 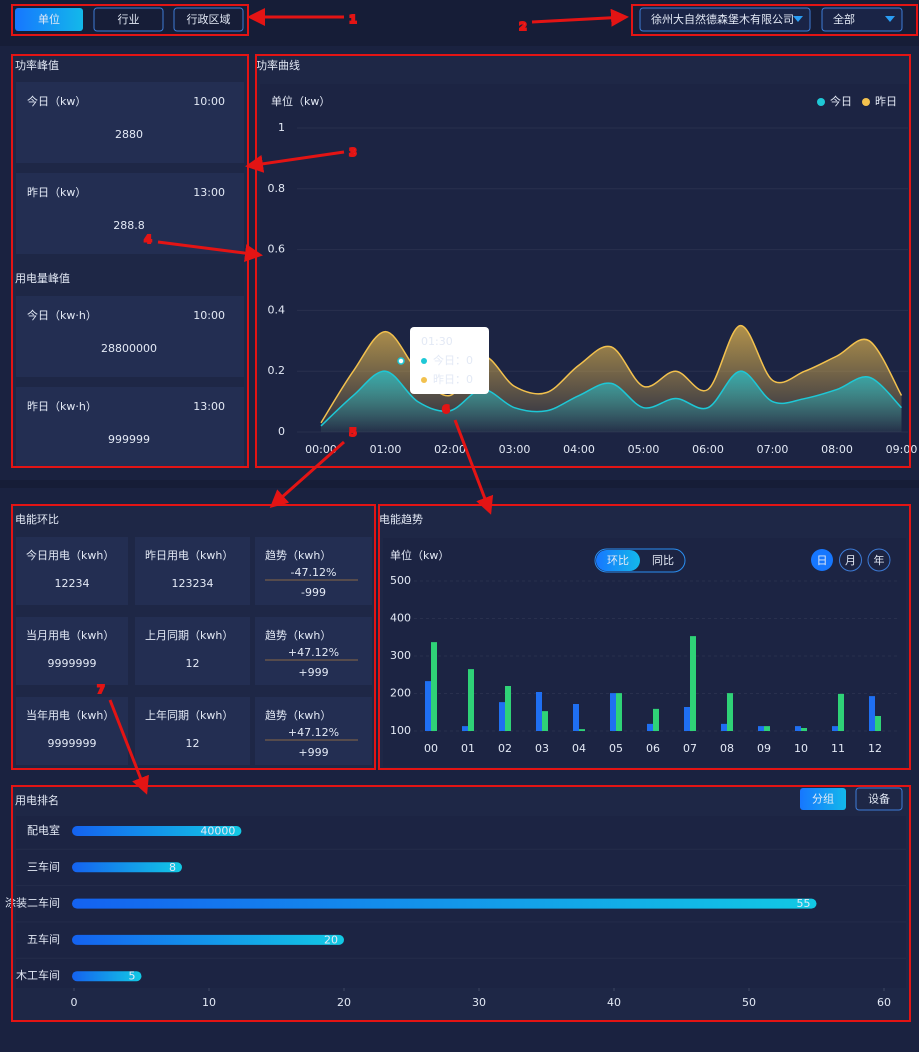 What do you see at coordinates (56, 101) in the screenshot?
I see `kpi-label: 今日（kw）` at bounding box center [56, 101].